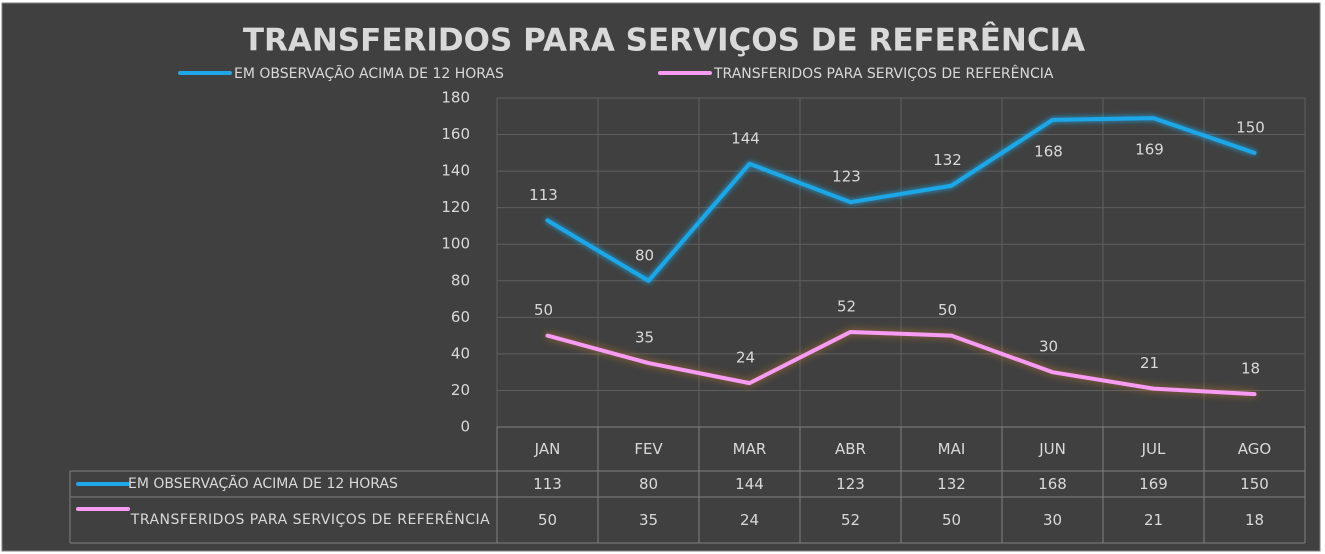 The image size is (1325, 554). What do you see at coordinates (460, 280) in the screenshot?
I see `y-tick-label: 80` at bounding box center [460, 280].